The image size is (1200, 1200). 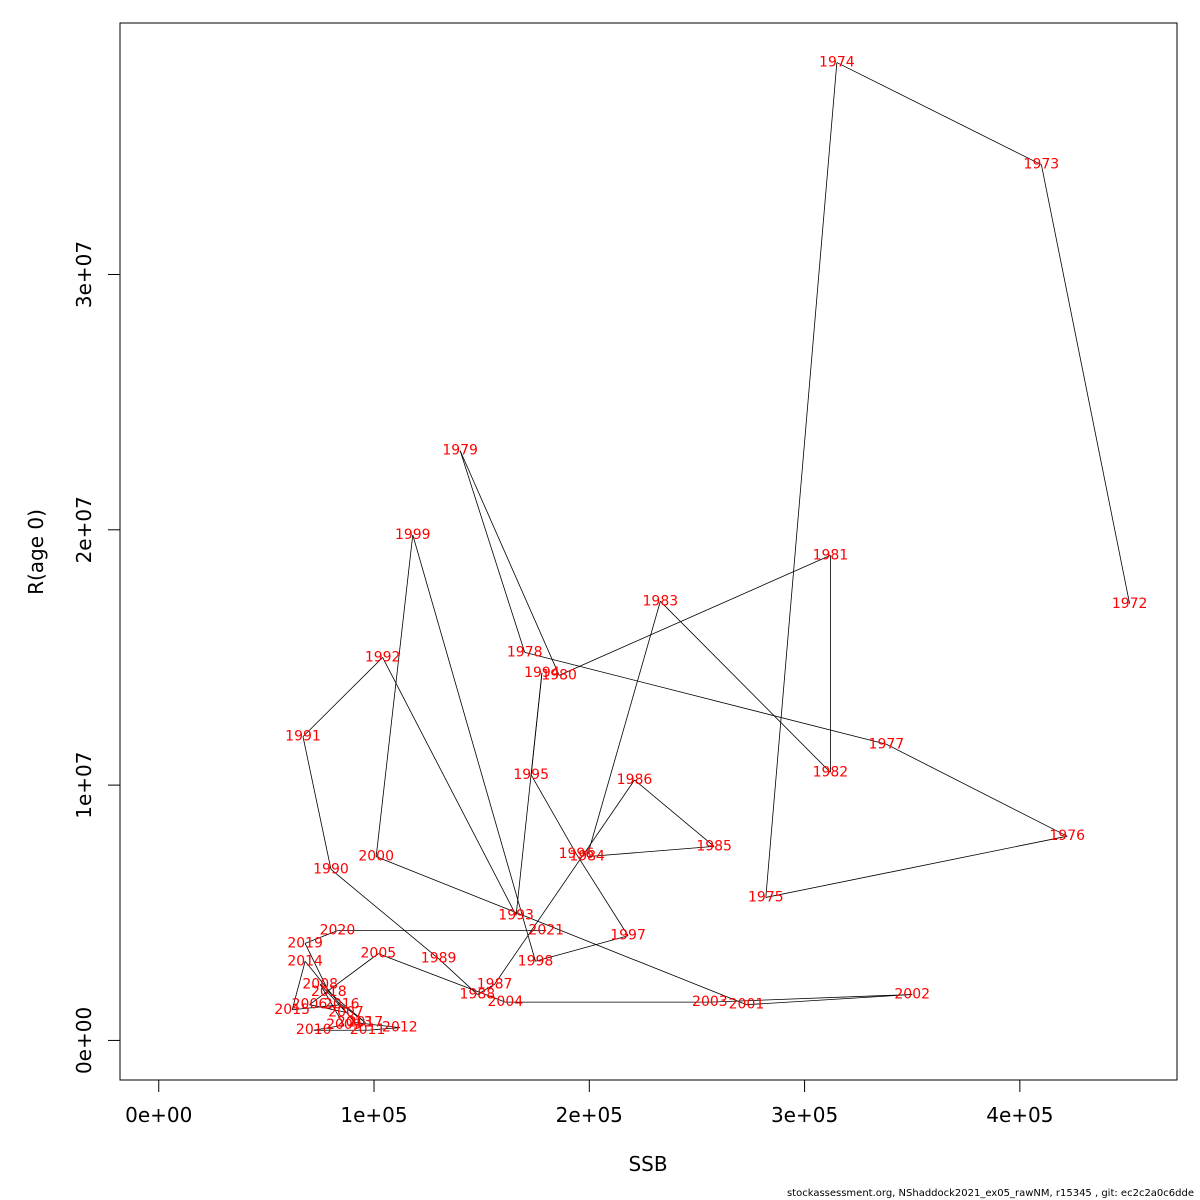 What do you see at coordinates (1019, 1115) in the screenshot?
I see `x-tick-label-4: 4e+05` at bounding box center [1019, 1115].